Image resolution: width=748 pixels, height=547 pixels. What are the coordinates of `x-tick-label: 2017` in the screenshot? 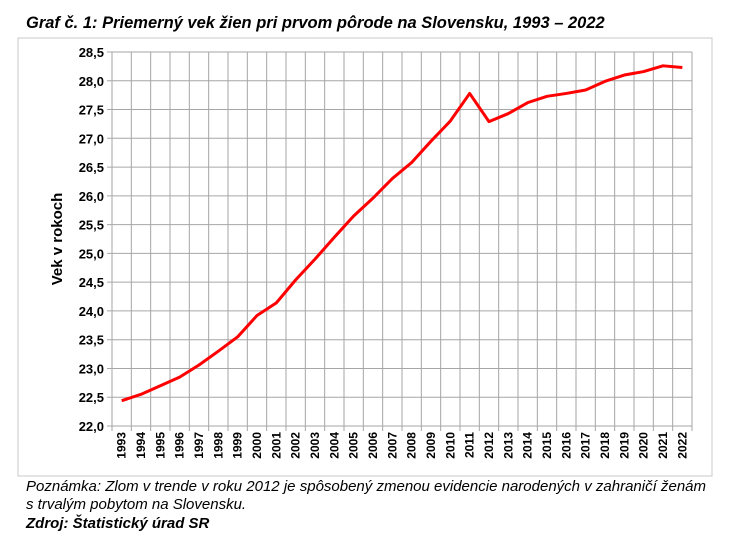 It's located at (586, 445).